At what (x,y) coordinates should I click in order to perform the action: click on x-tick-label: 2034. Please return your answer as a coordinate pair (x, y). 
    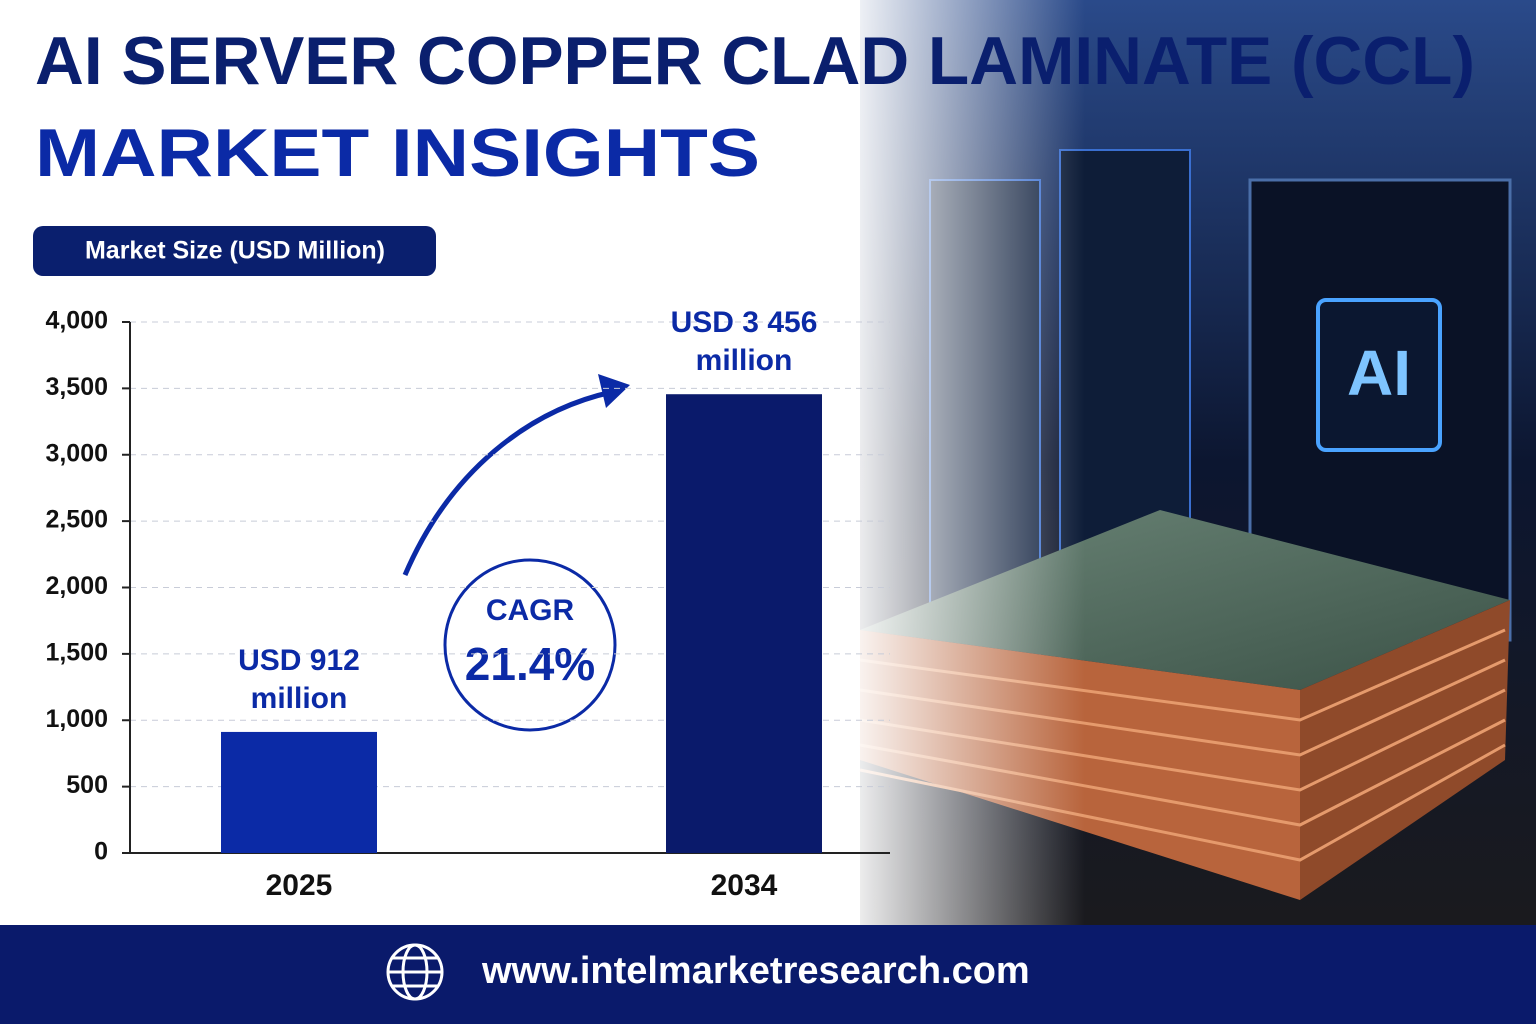
    Looking at the image, I should click on (744, 885).